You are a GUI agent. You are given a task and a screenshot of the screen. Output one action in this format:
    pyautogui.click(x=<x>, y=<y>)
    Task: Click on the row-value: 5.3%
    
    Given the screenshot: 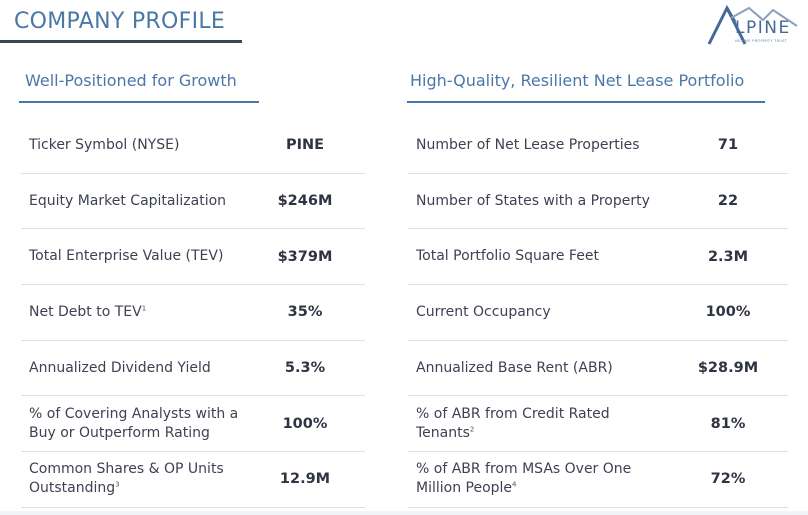 What is the action you would take?
    pyautogui.click(x=305, y=368)
    